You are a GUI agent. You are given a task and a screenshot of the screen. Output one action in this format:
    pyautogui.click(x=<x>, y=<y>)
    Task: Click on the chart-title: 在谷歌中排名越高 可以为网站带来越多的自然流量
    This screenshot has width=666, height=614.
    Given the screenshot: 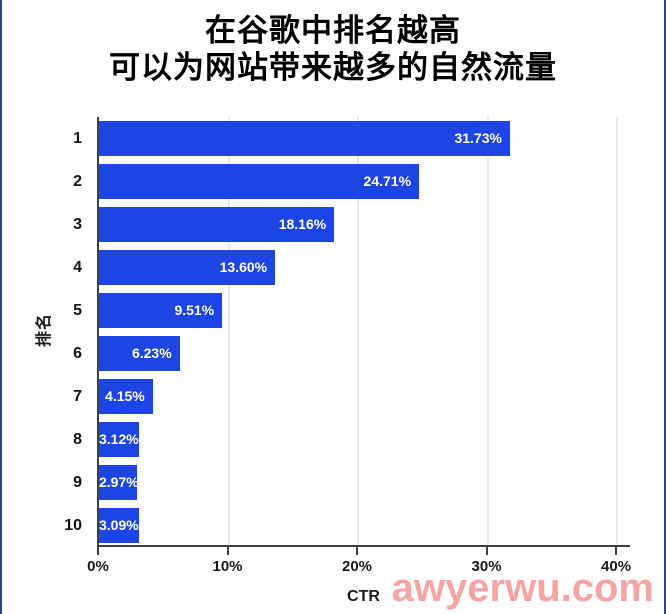 What is the action you would take?
    pyautogui.click(x=333, y=49)
    